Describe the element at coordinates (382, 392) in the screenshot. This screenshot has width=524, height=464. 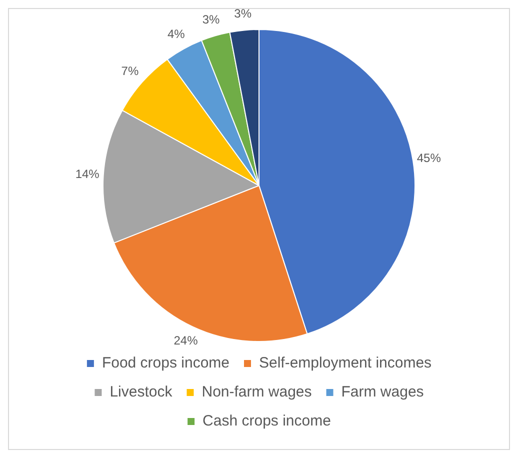
I see `legend-label: Farm wages` at that location.